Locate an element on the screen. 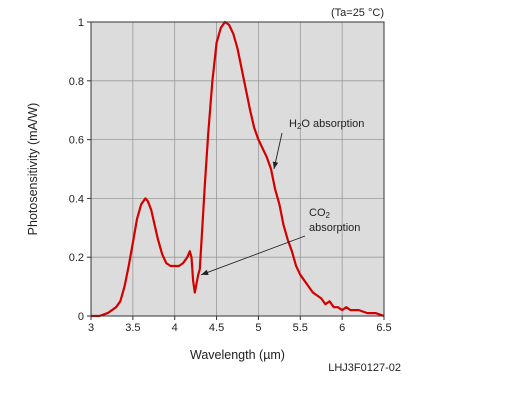 The width and height of the screenshot is (510, 403). annotation-co2-label-line2: absorption is located at coordinates (334, 228).